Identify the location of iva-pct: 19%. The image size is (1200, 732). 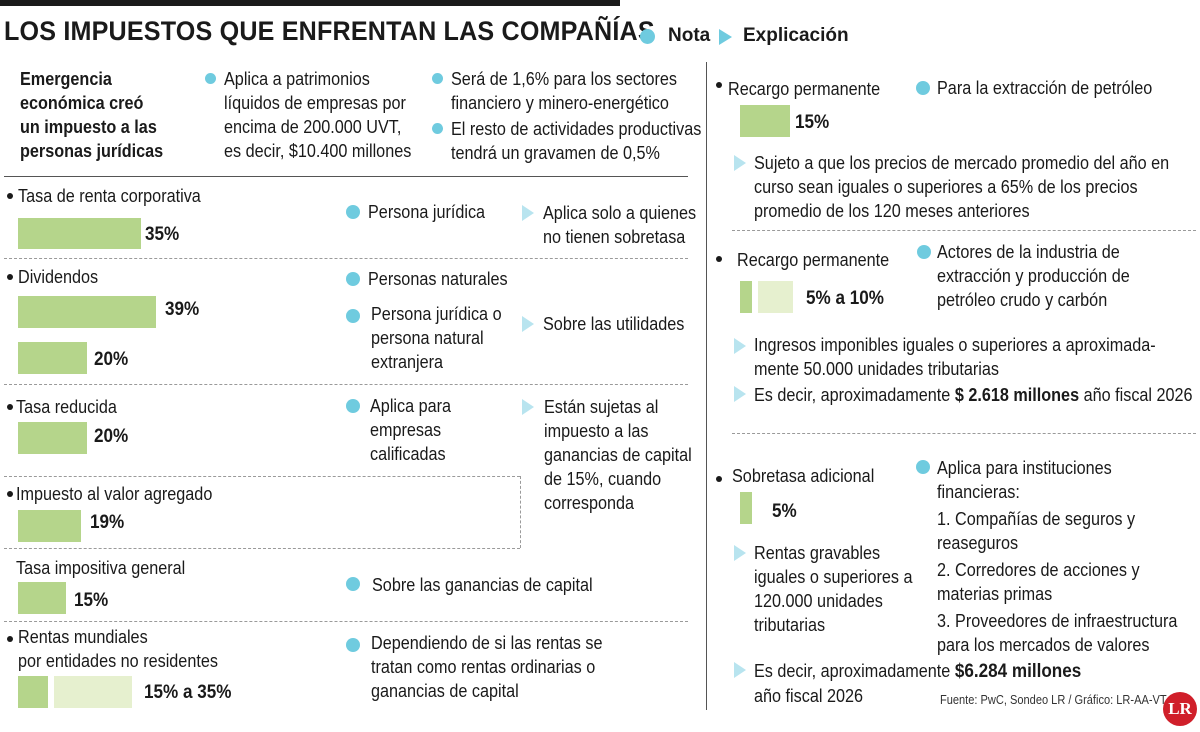
(107, 522).